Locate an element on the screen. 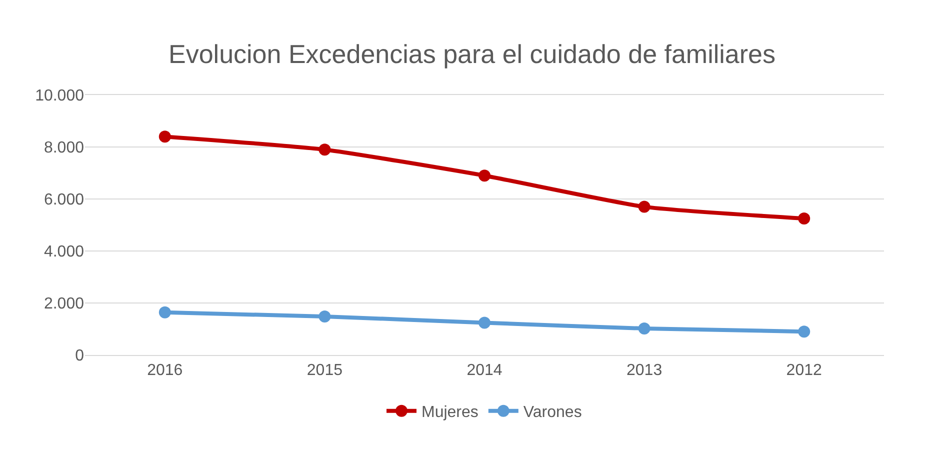  x-tick-label: 2016 is located at coordinates (165, 371).